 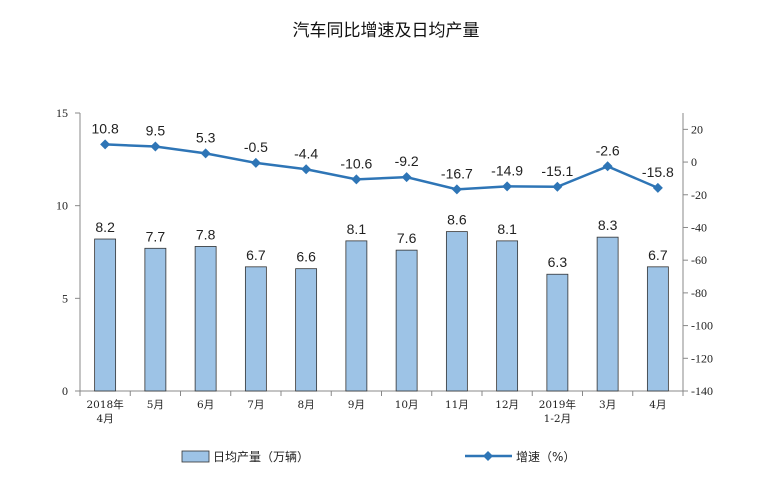 I want to click on line-value-label: -14.9, so click(x=507, y=170).